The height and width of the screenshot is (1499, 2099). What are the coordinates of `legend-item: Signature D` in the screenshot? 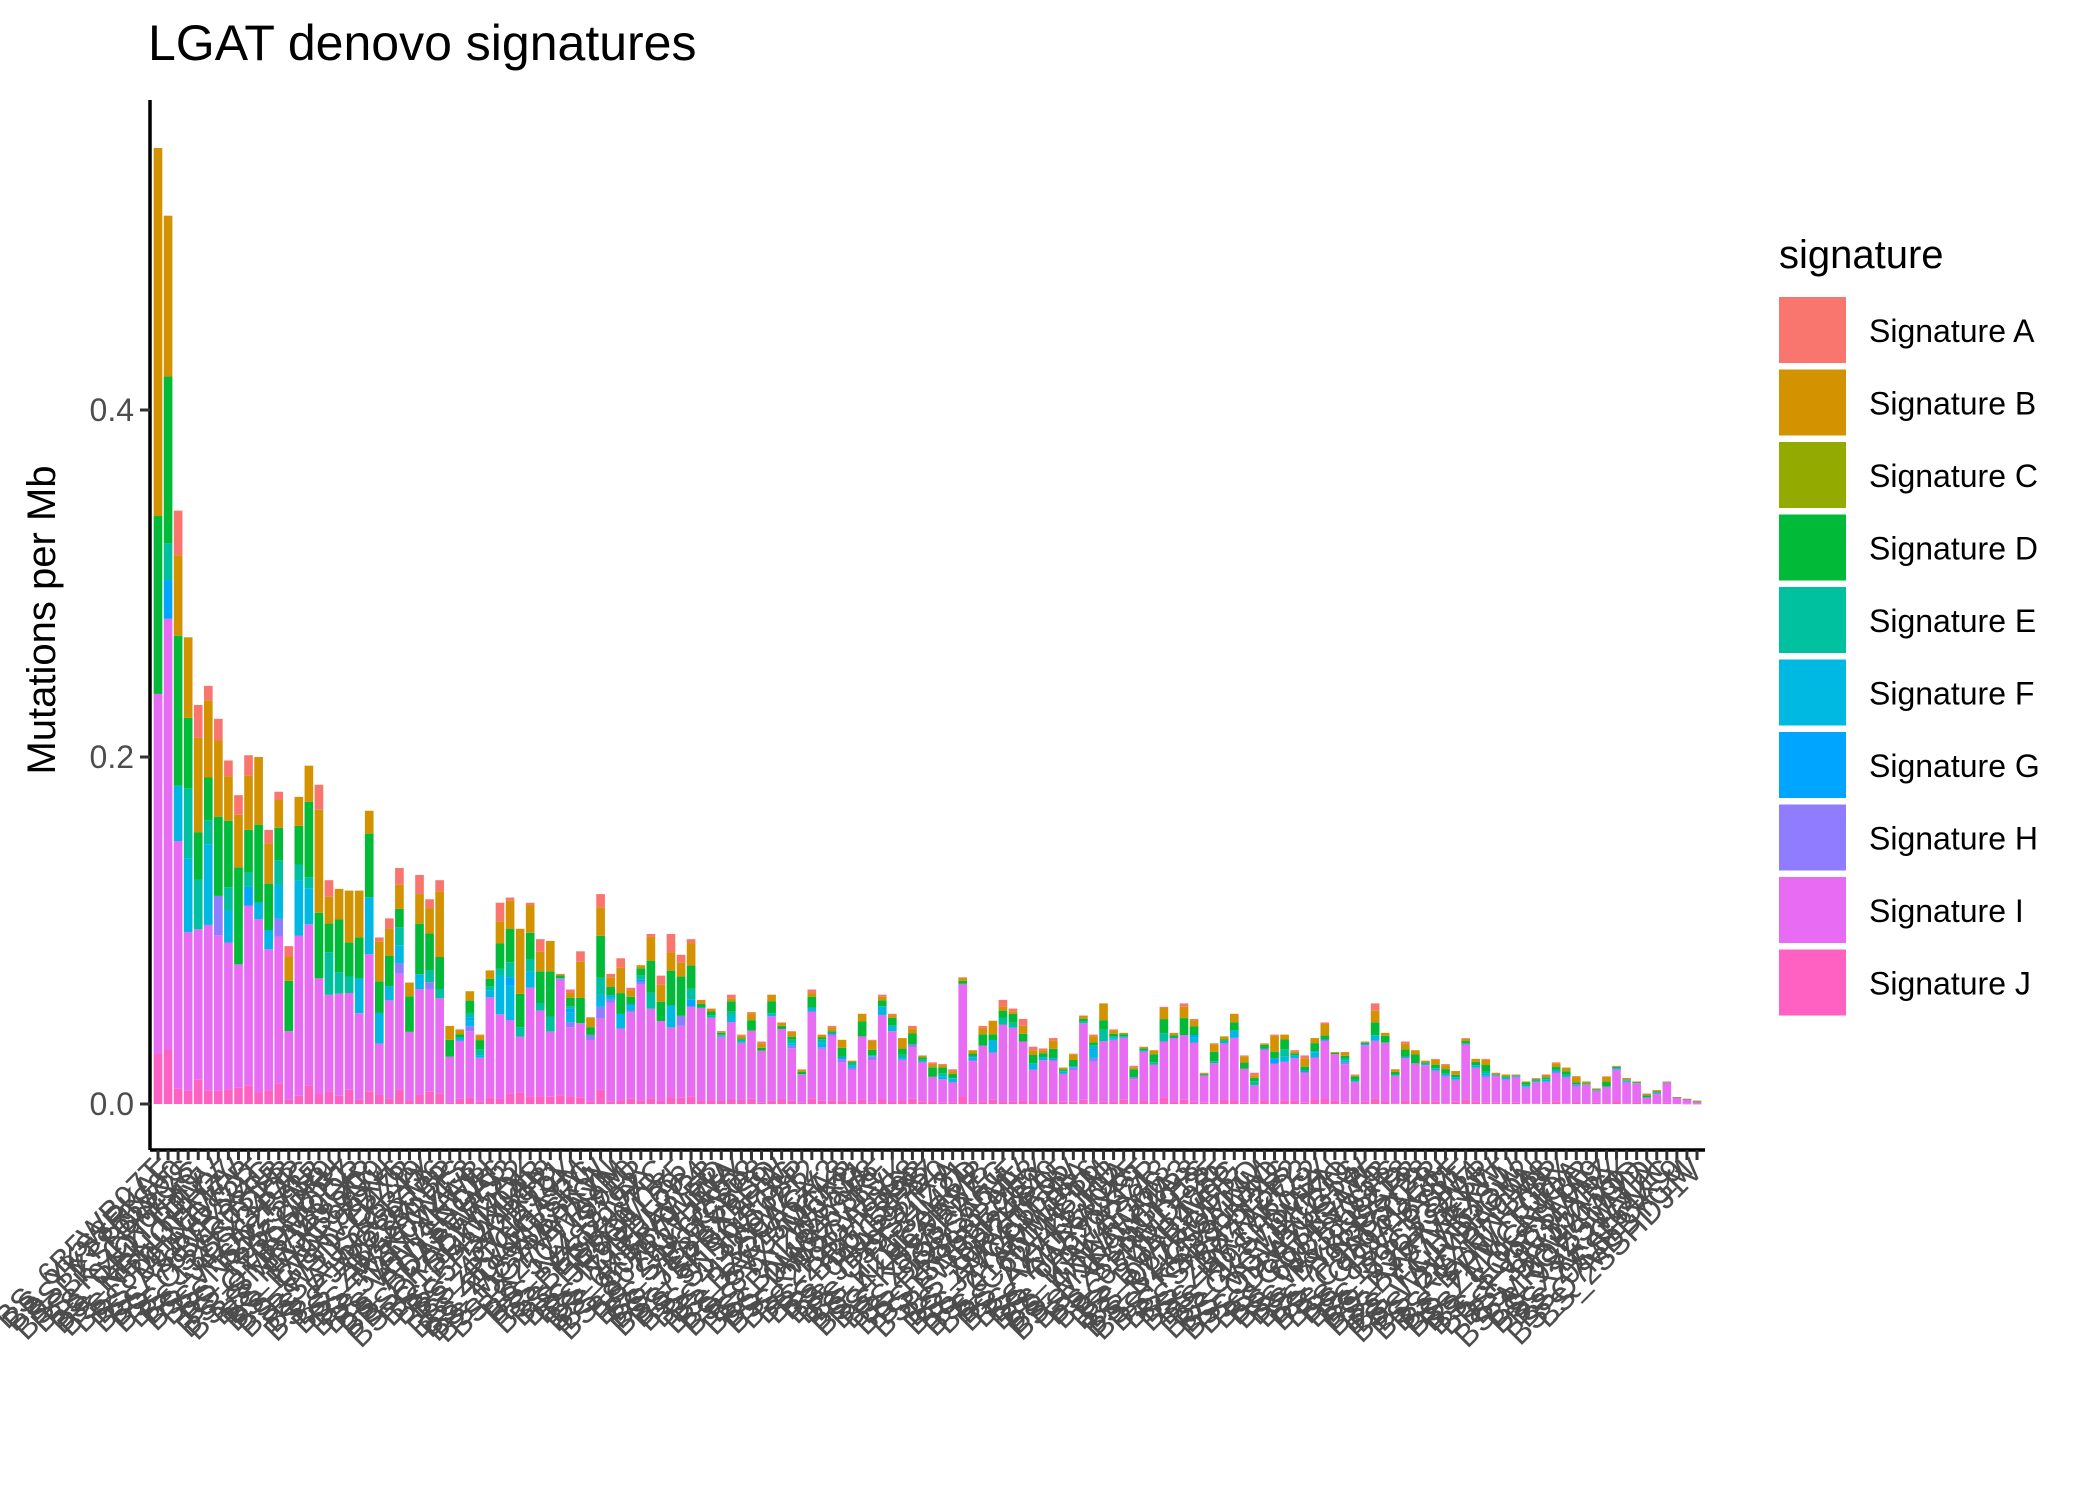 It's located at (1908, 547).